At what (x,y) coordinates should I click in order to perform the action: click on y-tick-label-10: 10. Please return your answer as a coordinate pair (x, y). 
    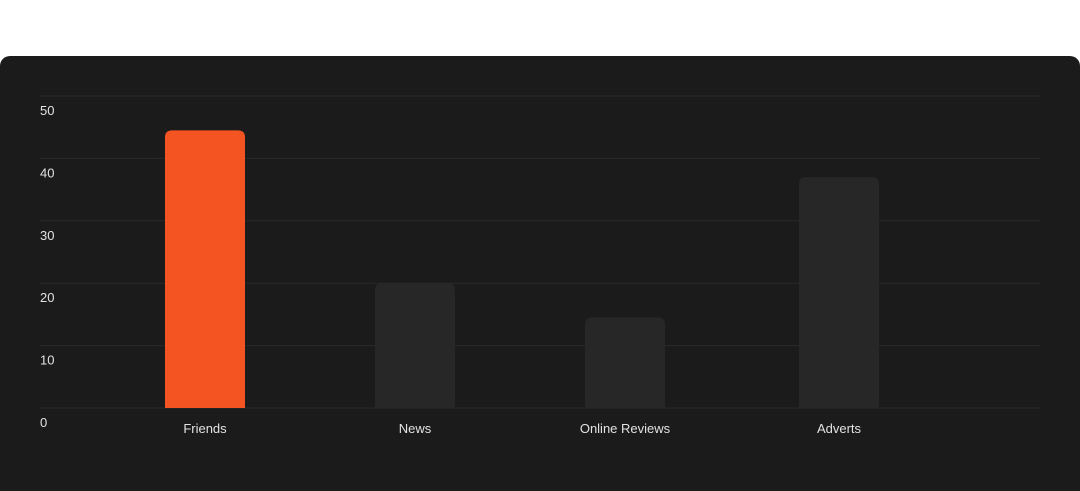
    Looking at the image, I should click on (47, 360).